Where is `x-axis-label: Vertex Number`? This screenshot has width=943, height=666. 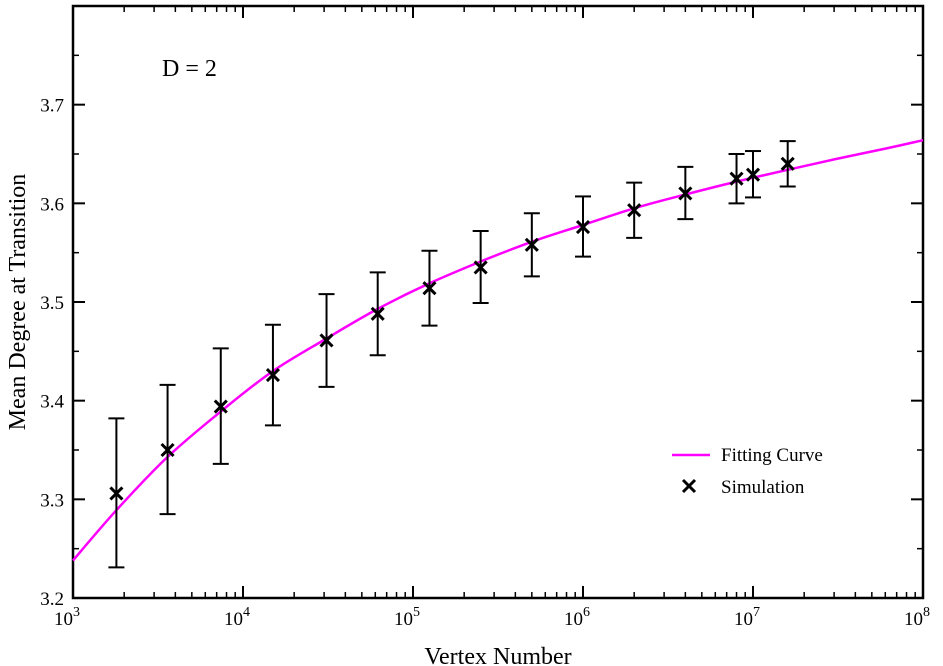
x-axis-label: Vertex Number is located at coordinates (497, 655).